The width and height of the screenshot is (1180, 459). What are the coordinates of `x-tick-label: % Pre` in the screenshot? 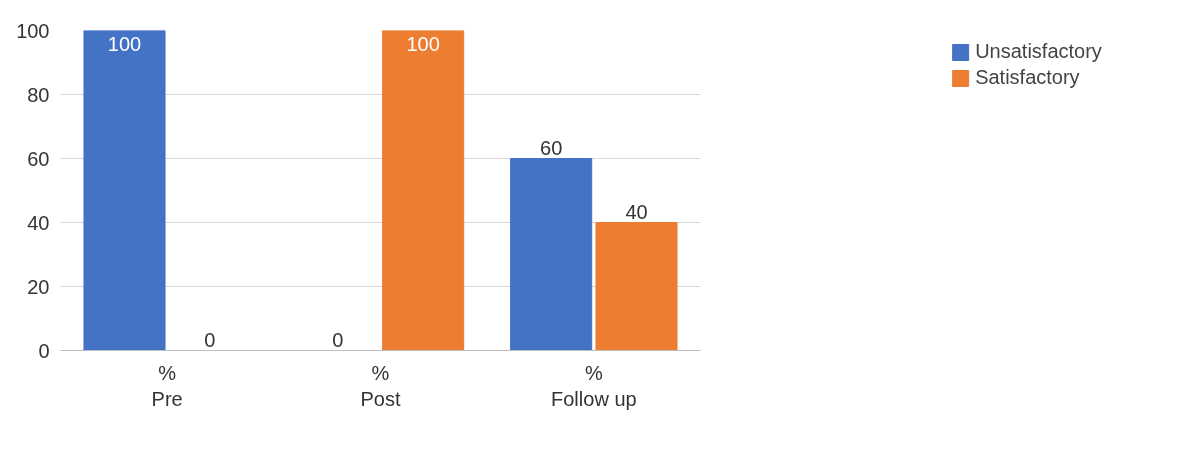 It's located at (167, 385).